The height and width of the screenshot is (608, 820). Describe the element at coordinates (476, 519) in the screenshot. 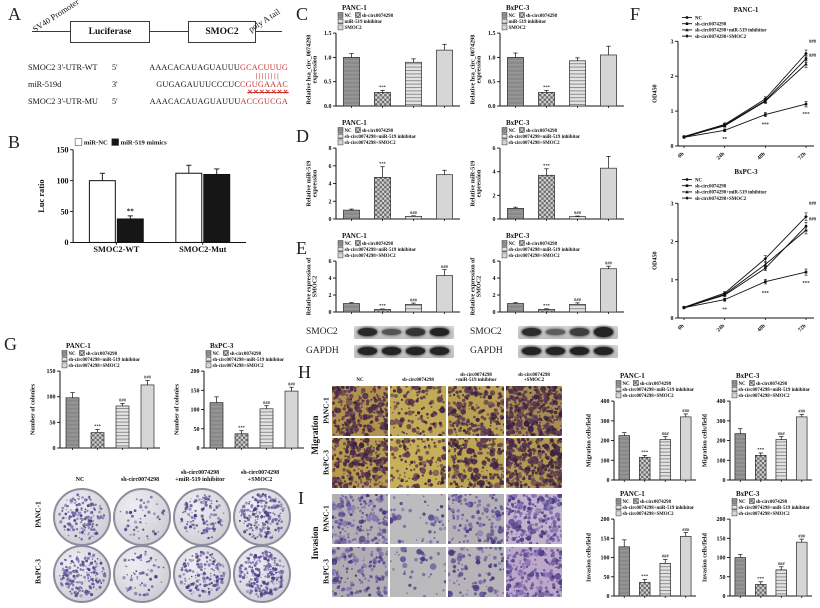

I see `invasion-image` at that location.